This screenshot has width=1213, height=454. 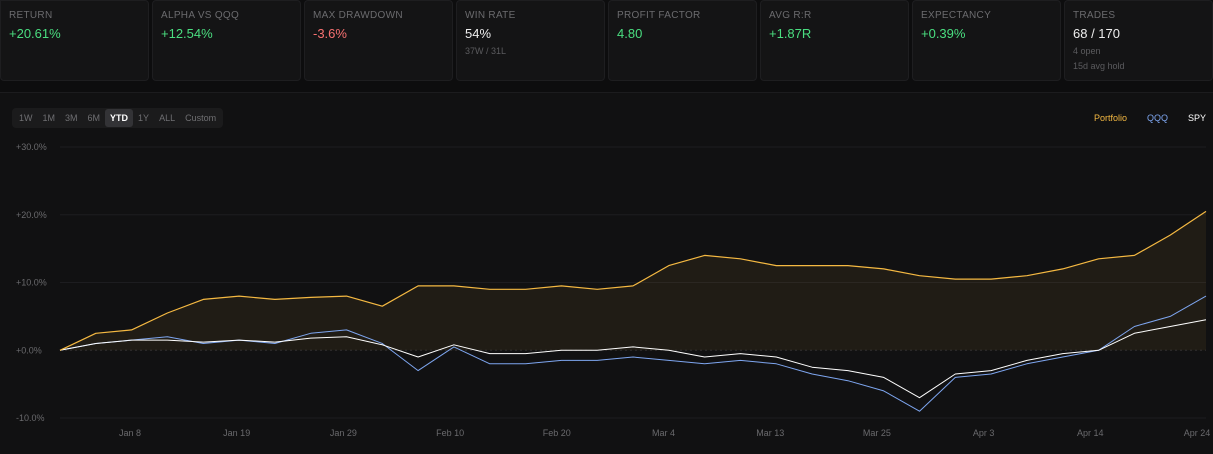 What do you see at coordinates (630, 33) in the screenshot?
I see `stat-value: 4.80` at bounding box center [630, 33].